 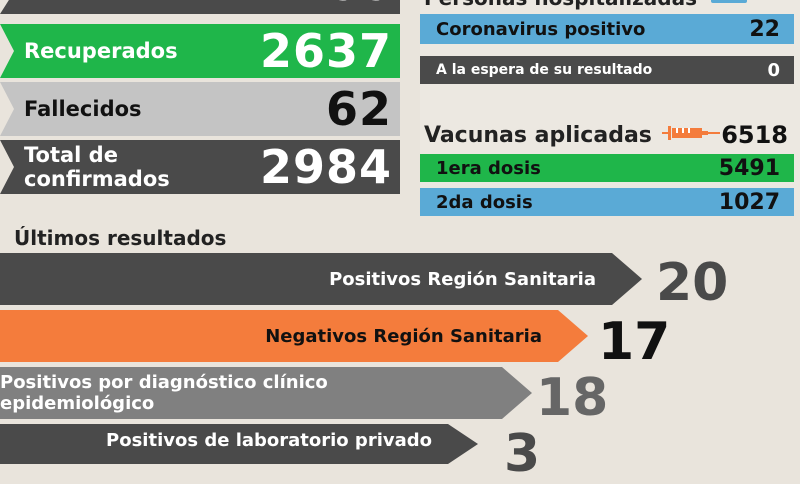 I want to click on deceased-bar: Fallecidos 62, so click(x=200, y=109).